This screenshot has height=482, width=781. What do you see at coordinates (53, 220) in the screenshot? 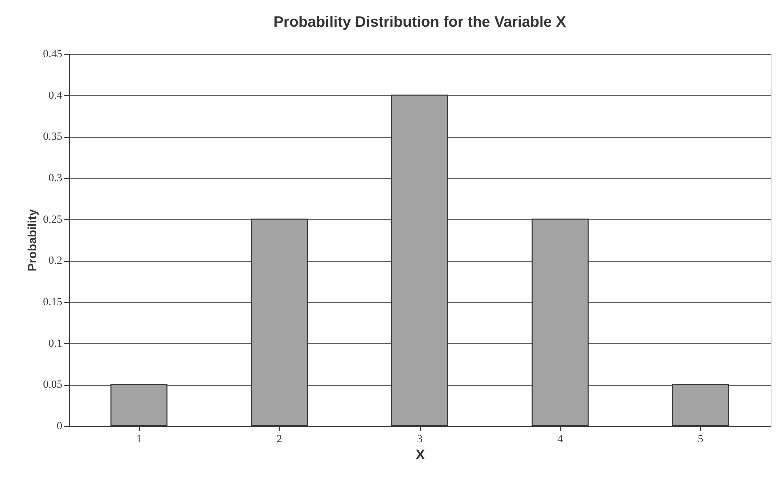
I see `y-tick-label: 0.25` at bounding box center [53, 220].